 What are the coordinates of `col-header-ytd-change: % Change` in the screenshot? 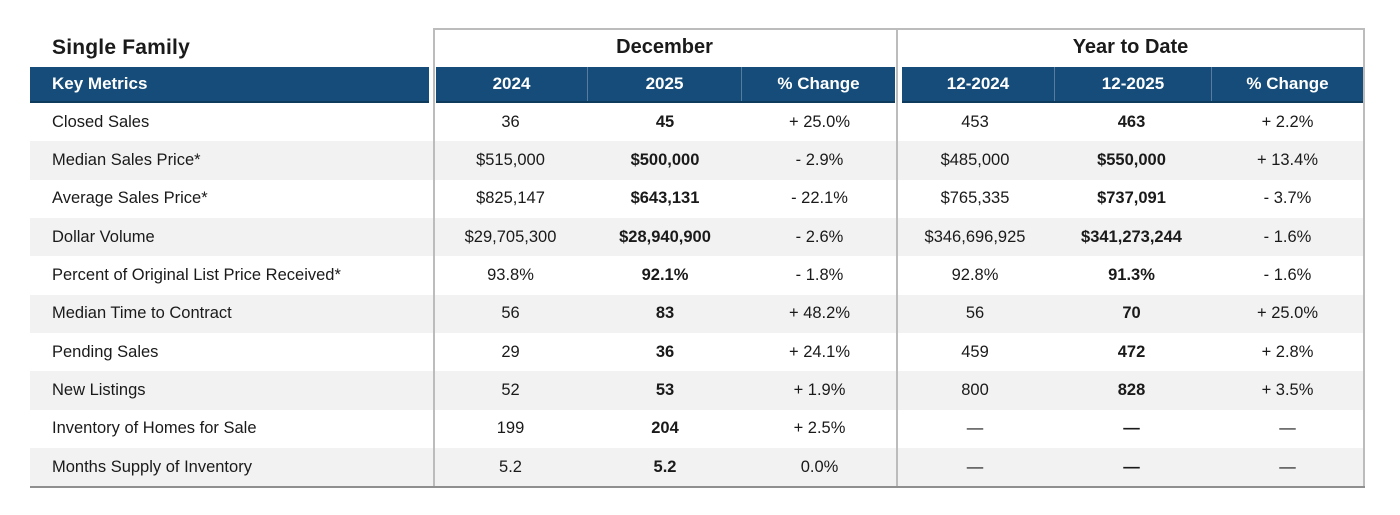 It's located at (1287, 84).